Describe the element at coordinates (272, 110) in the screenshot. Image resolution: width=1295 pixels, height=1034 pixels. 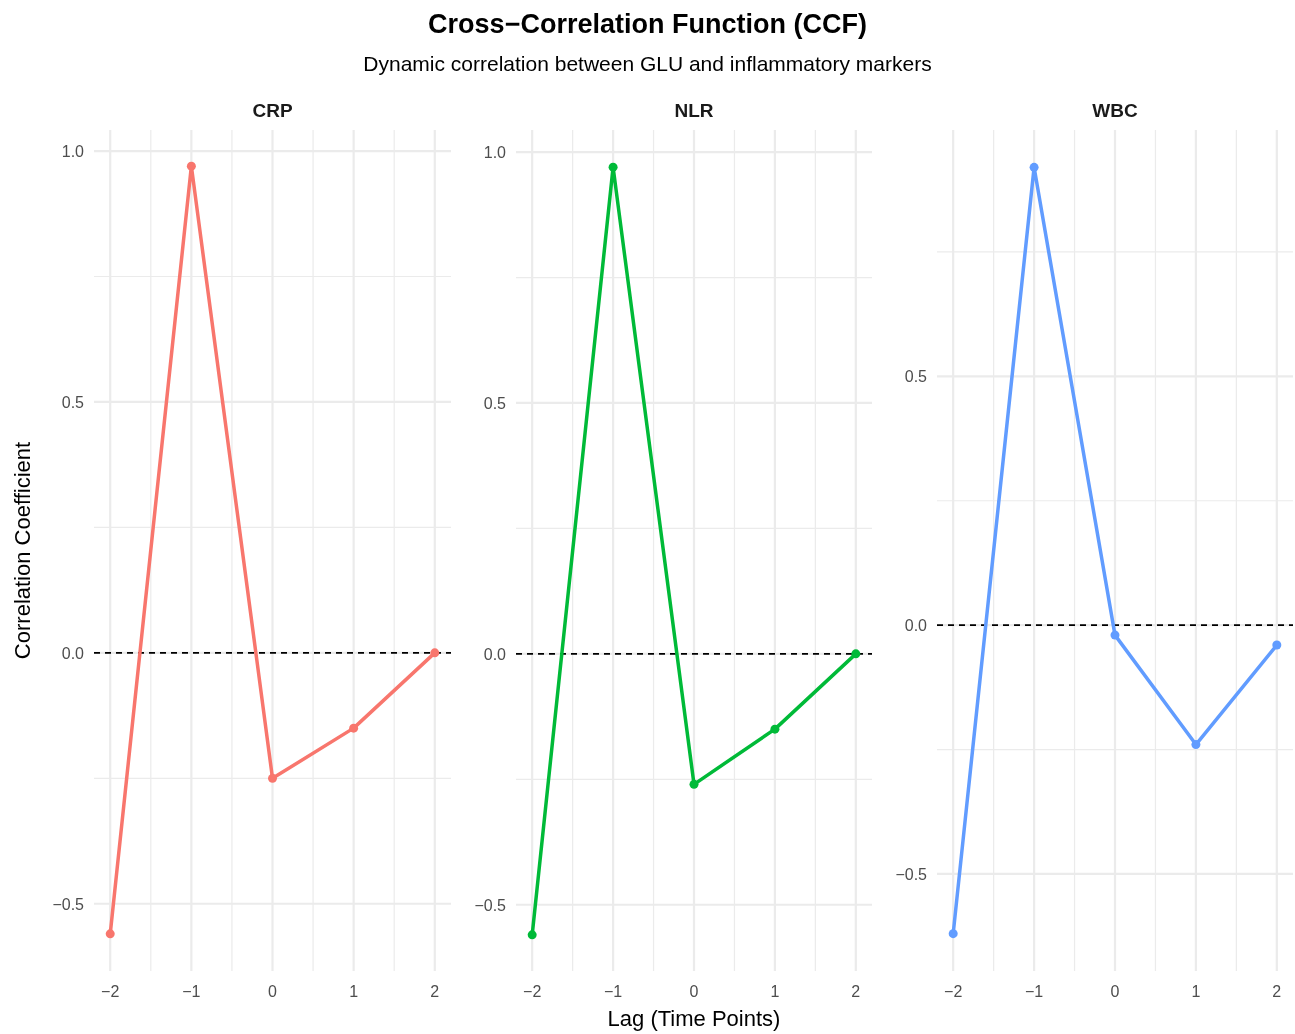
I see `chart-title: CRP` at that location.